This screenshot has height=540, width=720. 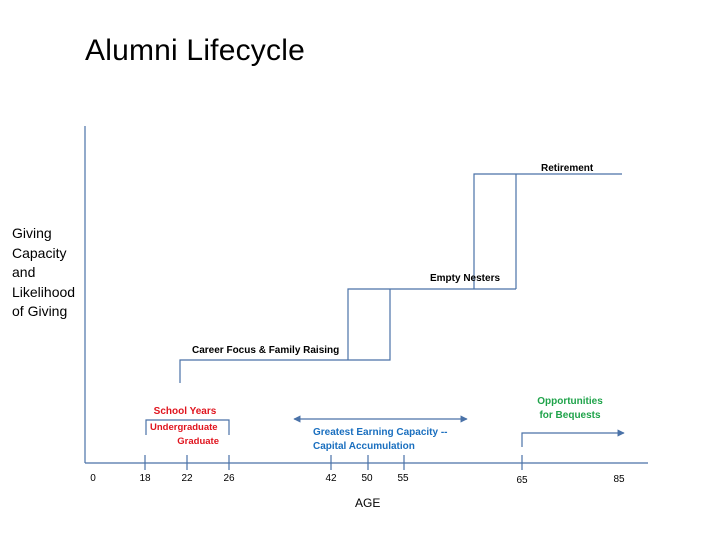 I want to click on school-years-bracket, so click(x=187, y=427).